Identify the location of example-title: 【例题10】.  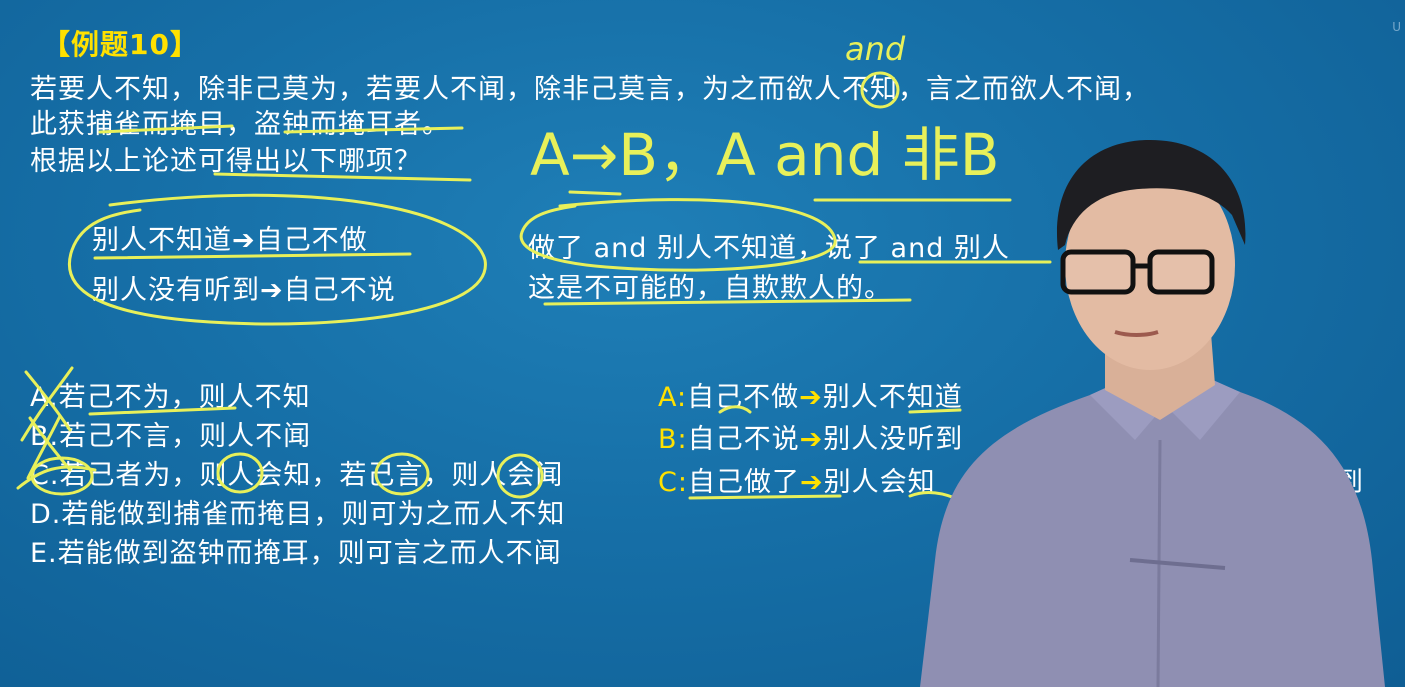
(120, 44).